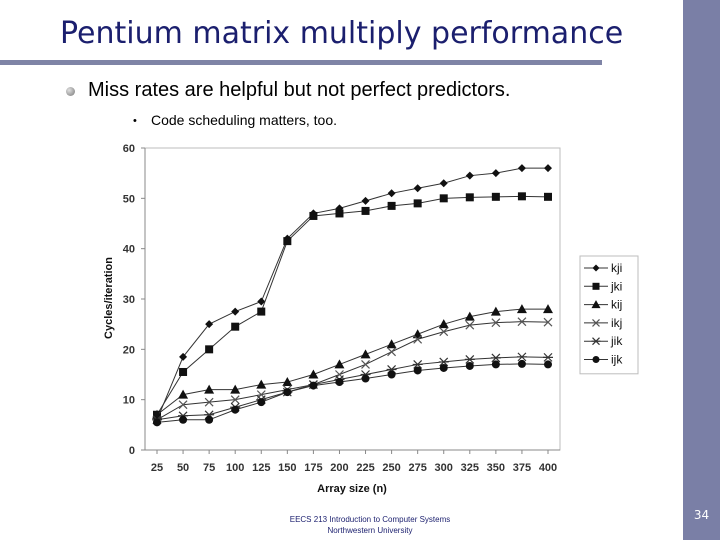 The height and width of the screenshot is (540, 720). Describe the element at coordinates (132, 451) in the screenshot. I see `y-tick-label: 0` at that location.